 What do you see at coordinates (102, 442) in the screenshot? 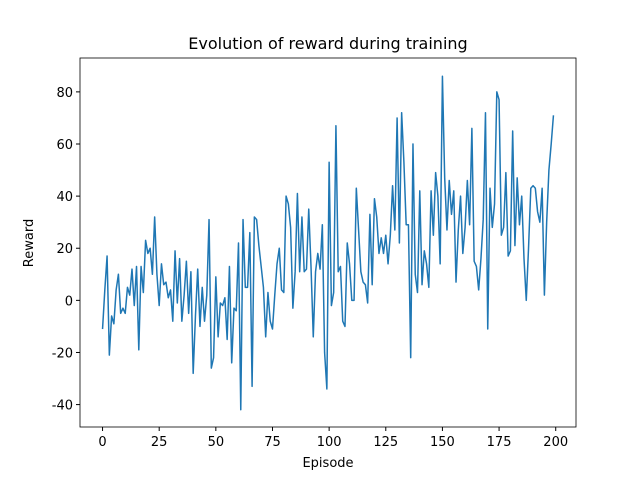
I see `x-tick-label: 0` at bounding box center [102, 442].